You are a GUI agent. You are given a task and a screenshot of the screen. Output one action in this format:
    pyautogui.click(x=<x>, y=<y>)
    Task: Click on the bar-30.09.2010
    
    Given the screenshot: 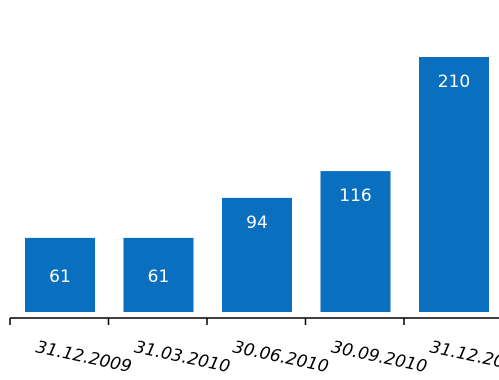 What is the action you would take?
    pyautogui.click(x=355, y=241)
    